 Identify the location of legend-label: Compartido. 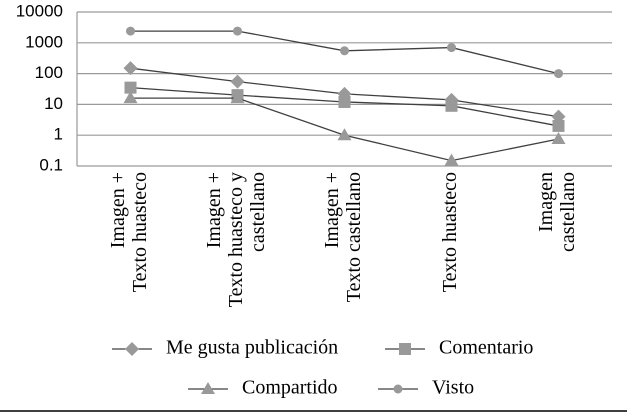
(290, 388).